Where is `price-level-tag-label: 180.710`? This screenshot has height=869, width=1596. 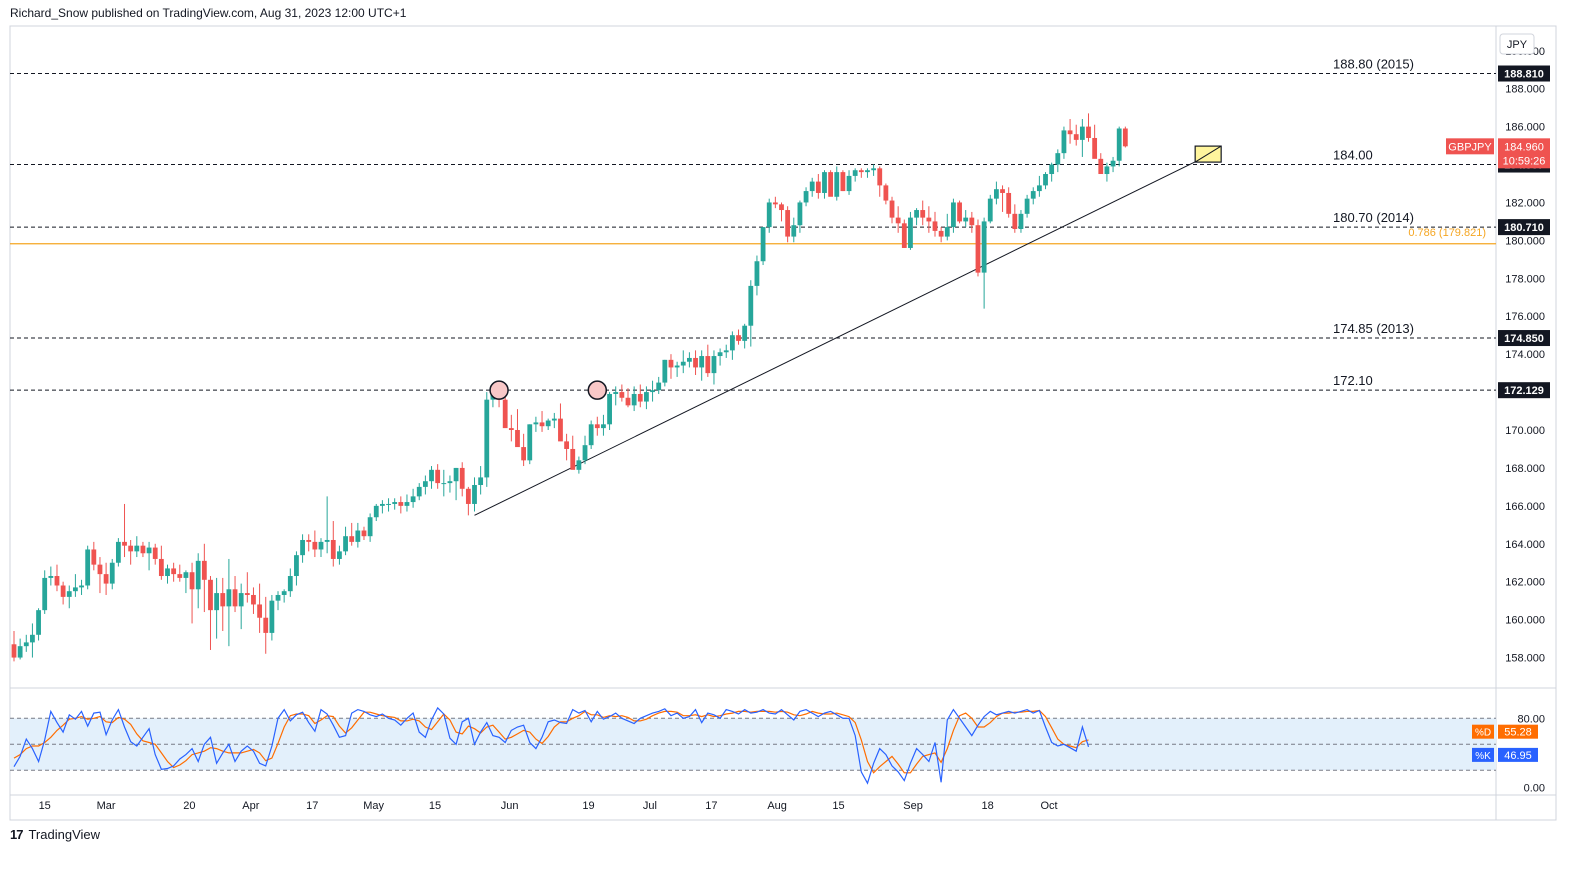 price-level-tag-label: 180.710 is located at coordinates (1524, 228).